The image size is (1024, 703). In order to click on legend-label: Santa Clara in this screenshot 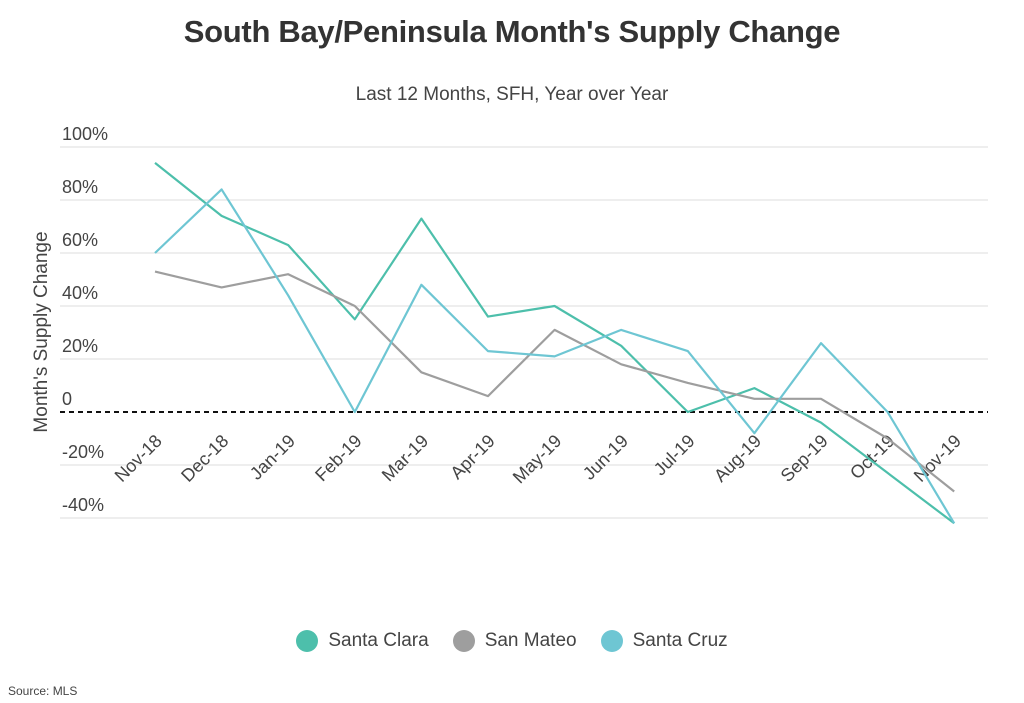, I will do `click(378, 640)`.